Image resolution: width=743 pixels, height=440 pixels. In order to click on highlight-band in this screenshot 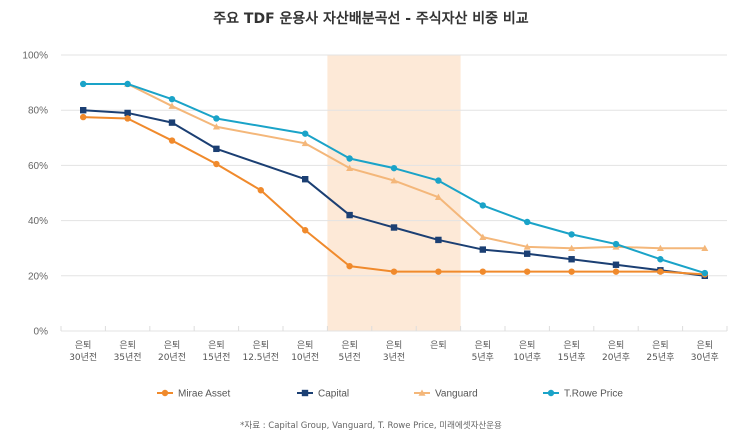, I will do `click(394, 193)`.